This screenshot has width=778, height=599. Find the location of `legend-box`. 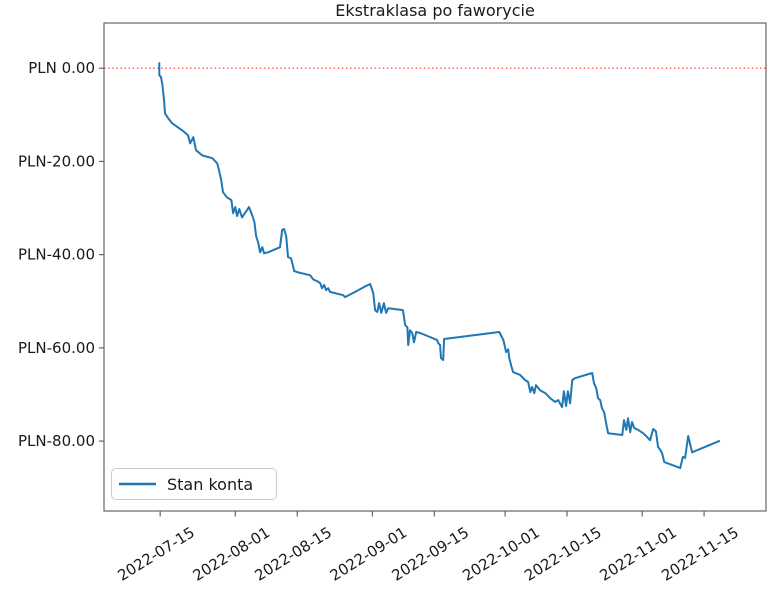

legend-box is located at coordinates (194, 484).